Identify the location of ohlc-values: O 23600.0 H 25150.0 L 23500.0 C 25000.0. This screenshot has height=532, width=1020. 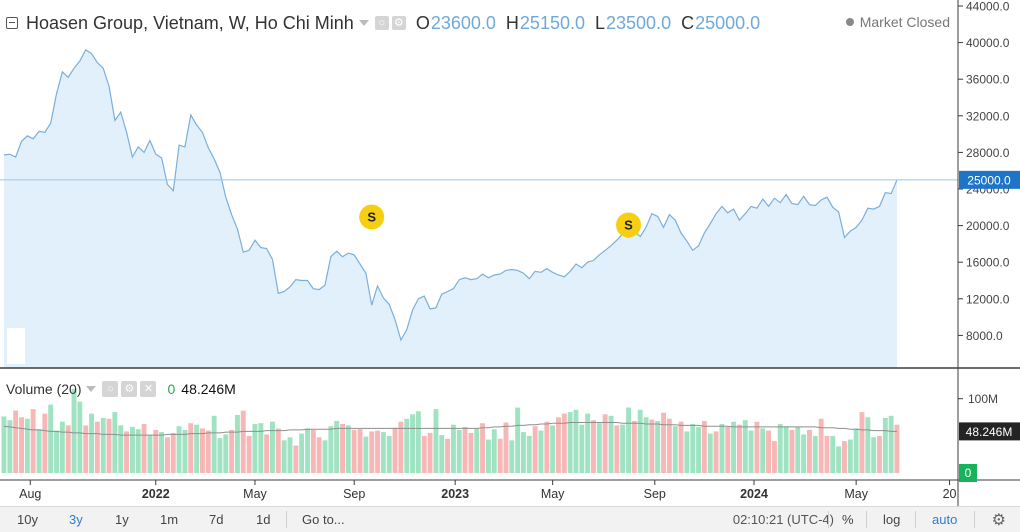
(587, 23).